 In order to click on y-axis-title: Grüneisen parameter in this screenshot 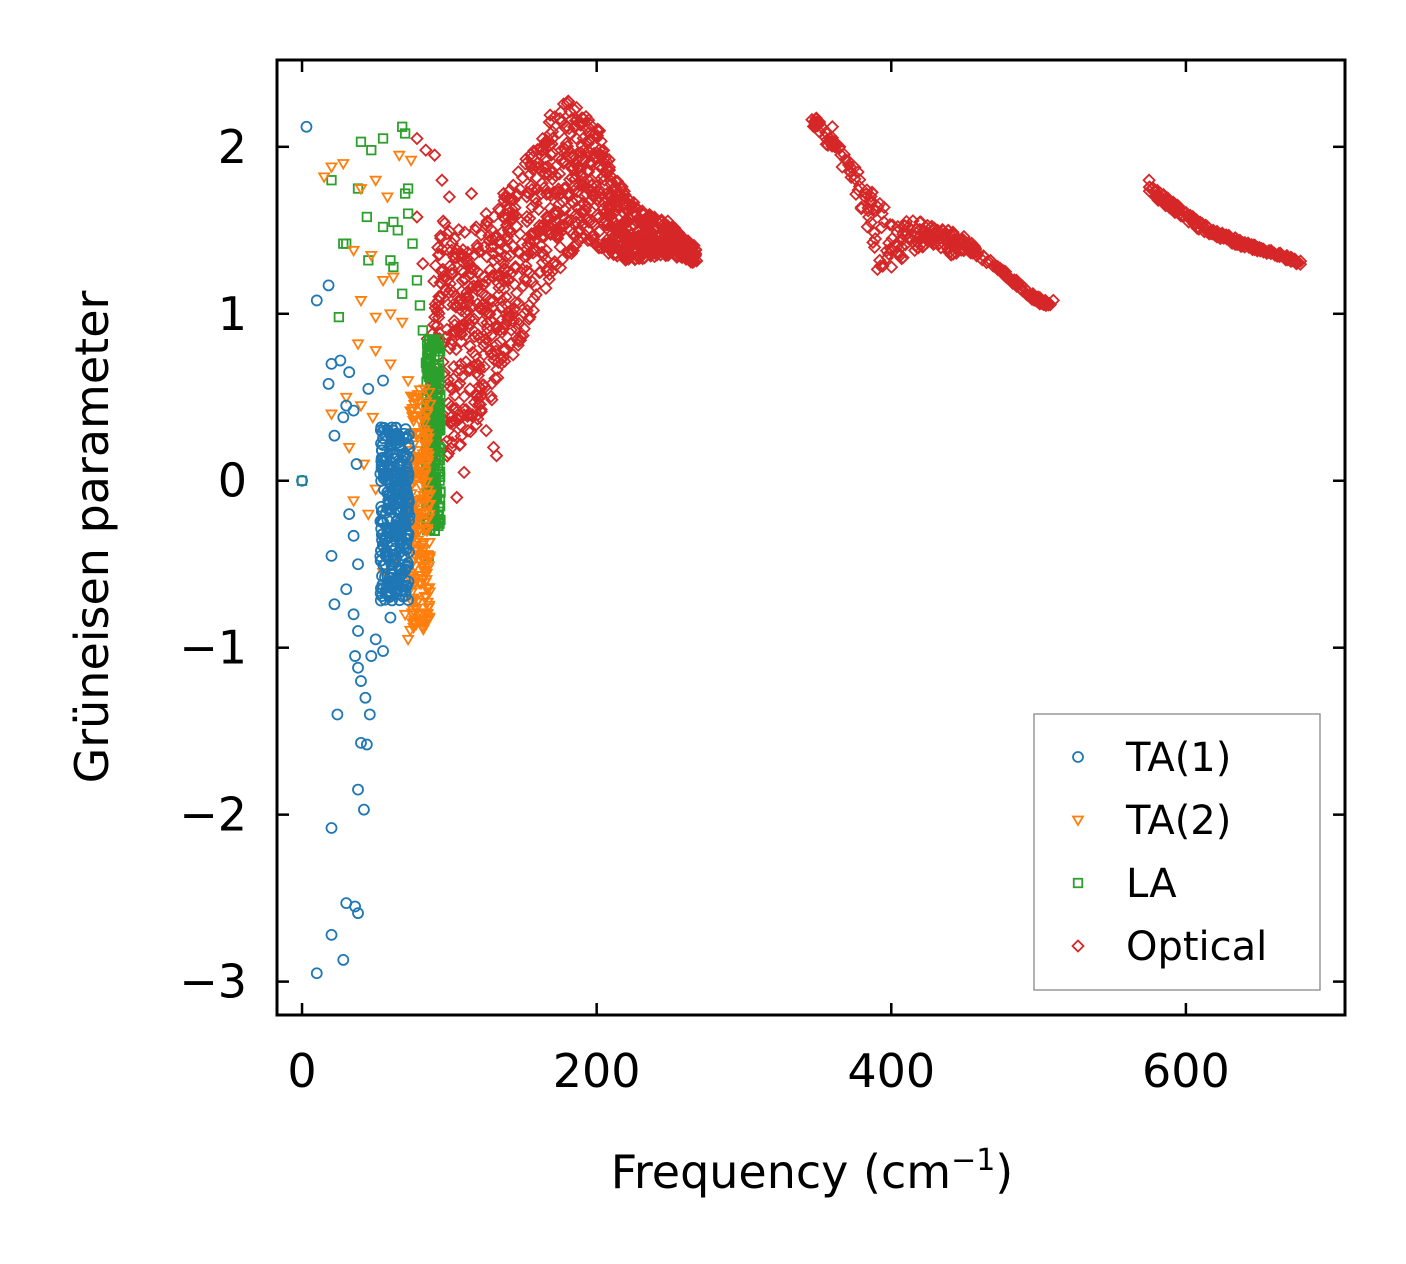, I will do `click(92, 536)`.